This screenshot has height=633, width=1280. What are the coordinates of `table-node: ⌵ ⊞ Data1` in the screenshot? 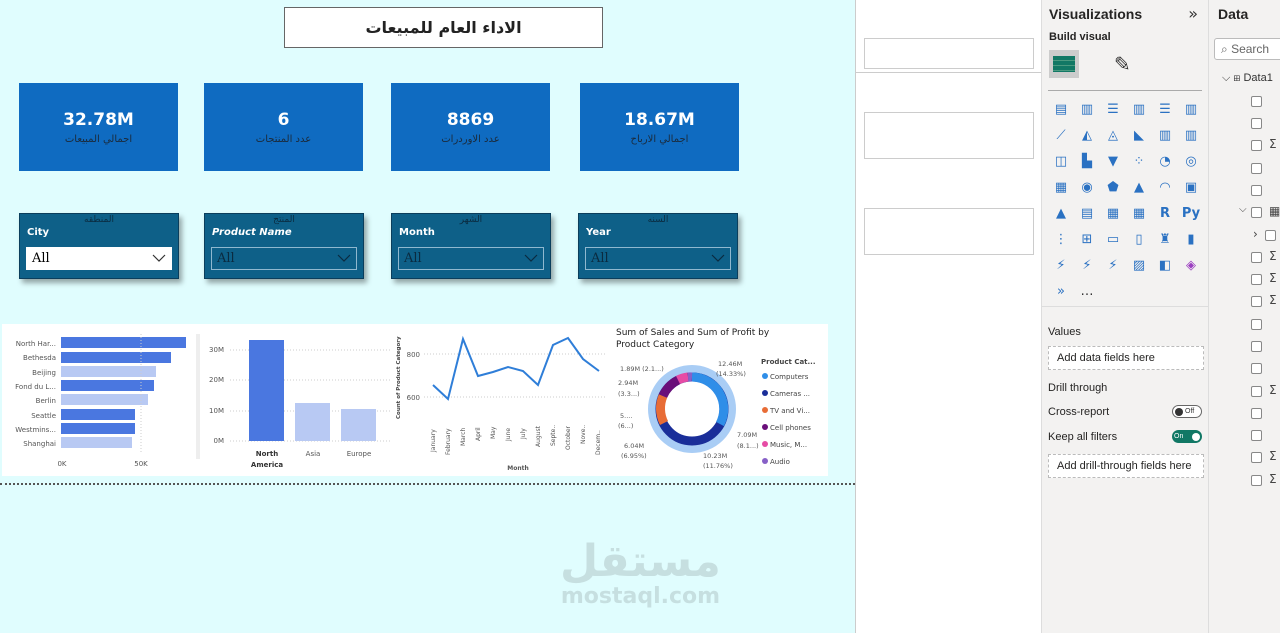 It's located at (1247, 78).